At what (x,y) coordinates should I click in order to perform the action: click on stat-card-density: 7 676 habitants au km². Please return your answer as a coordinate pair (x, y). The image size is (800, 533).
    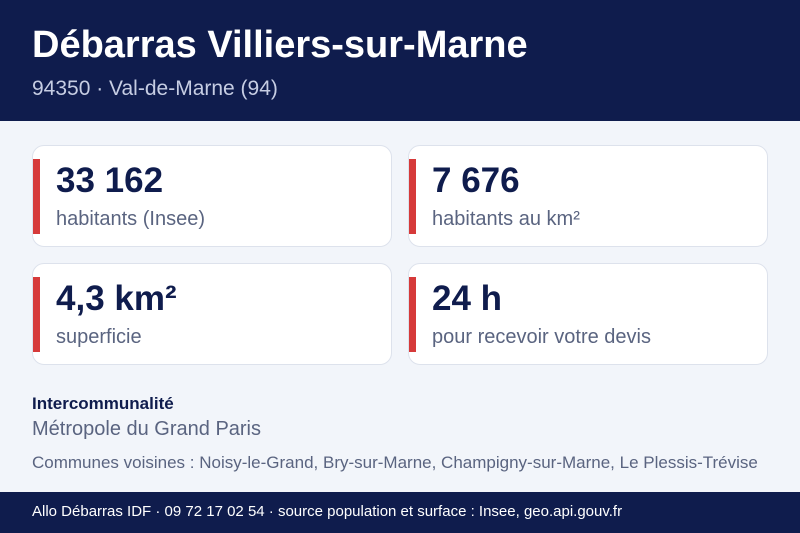
    Looking at the image, I should click on (588, 196).